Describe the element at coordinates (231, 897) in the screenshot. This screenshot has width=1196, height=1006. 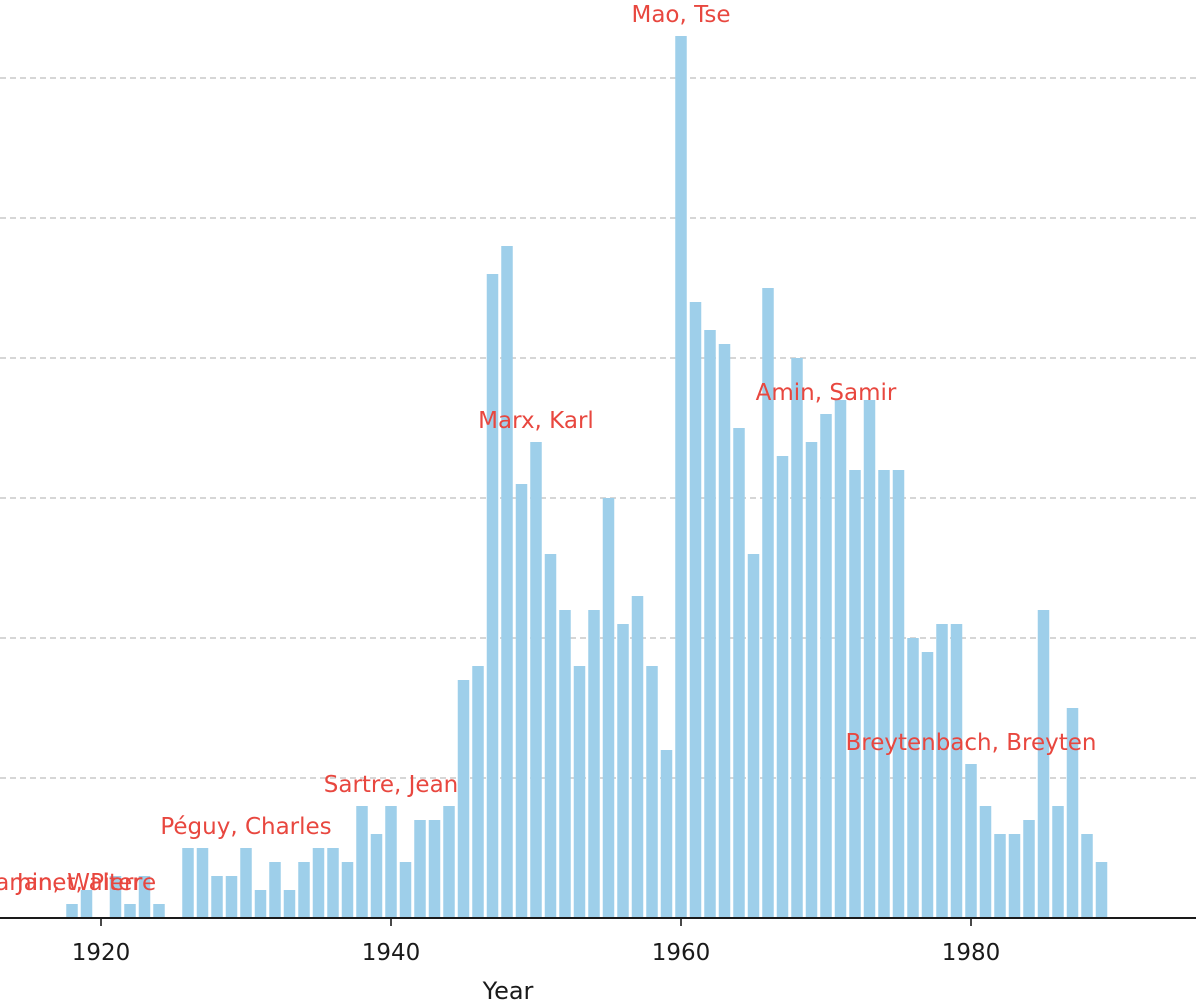
I see `bar-1929` at that location.